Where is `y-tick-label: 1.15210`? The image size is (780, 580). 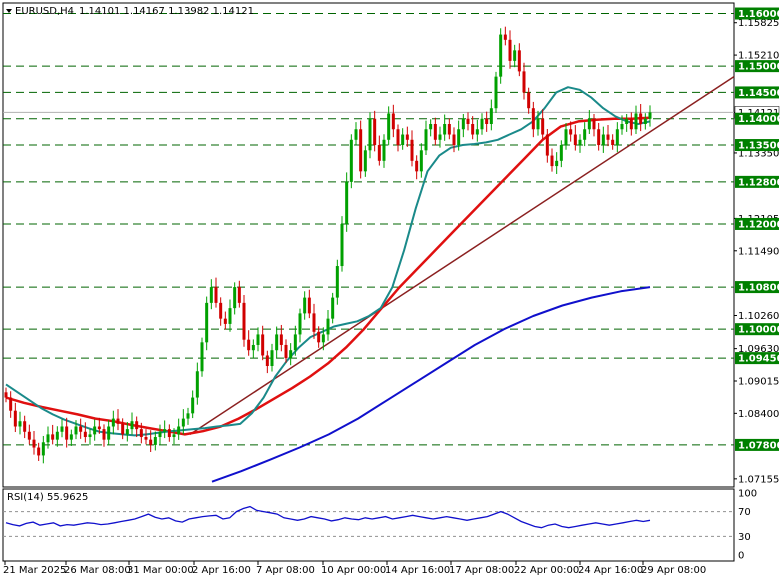
y-tick-label: 1.15210 is located at coordinates (758, 56).